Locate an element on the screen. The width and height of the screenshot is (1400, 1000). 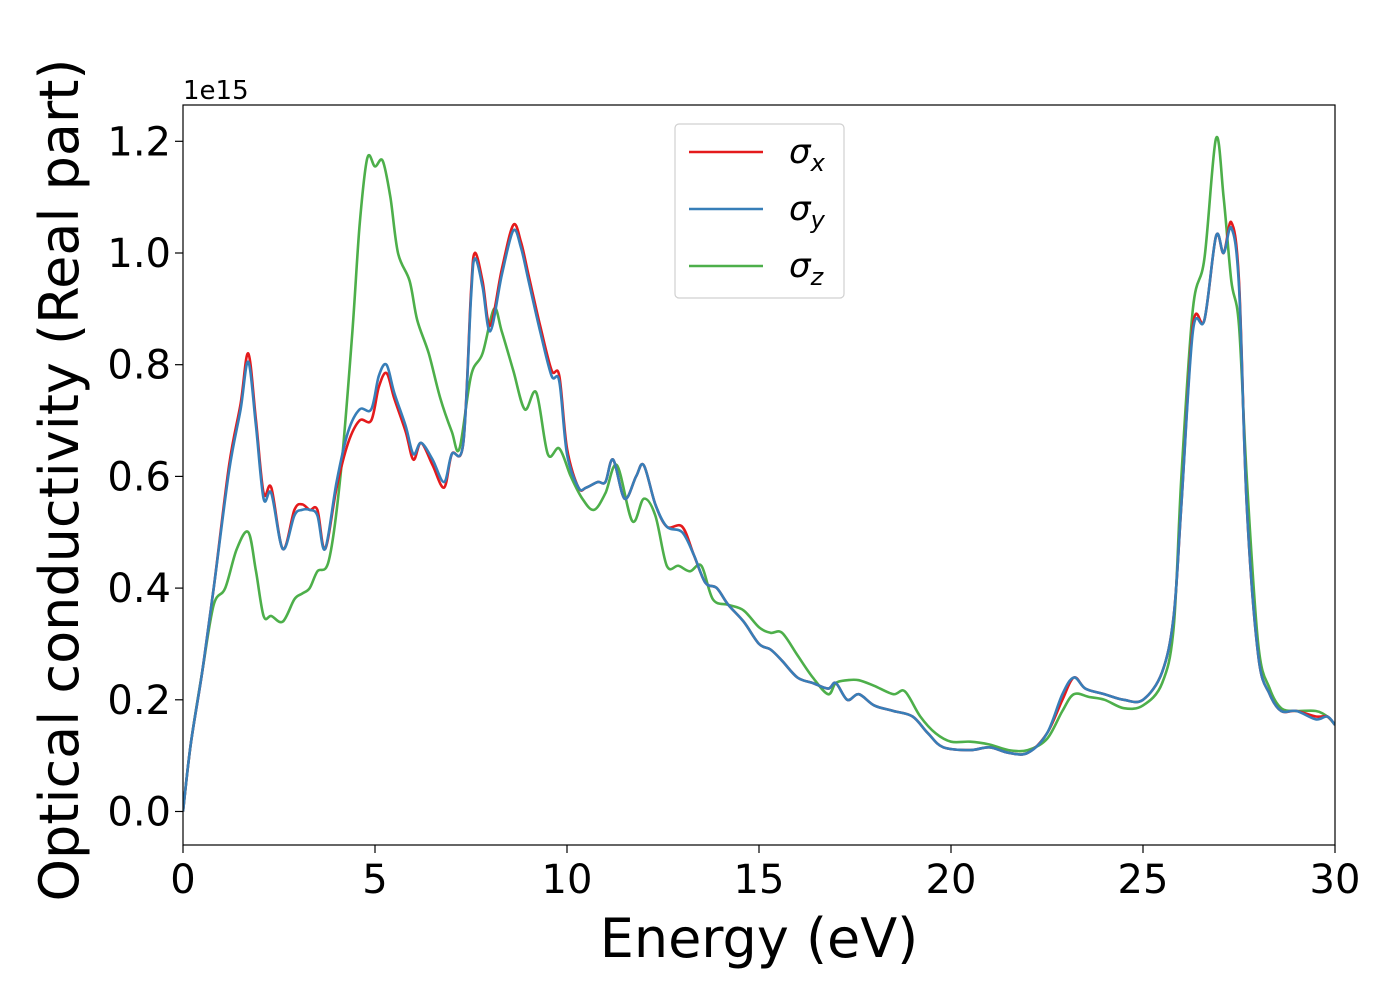
x-tick-label: 10 is located at coordinates (567, 880).